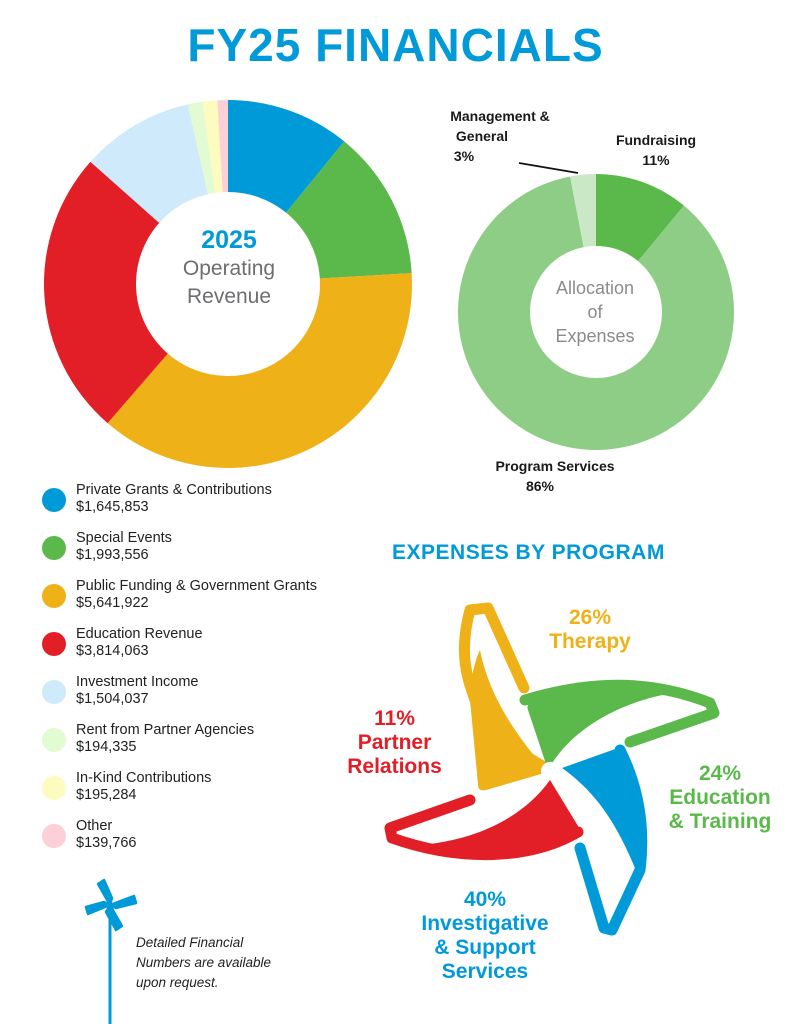 The height and width of the screenshot is (1024, 791). I want to click on investigative-blade, so click(605, 840).